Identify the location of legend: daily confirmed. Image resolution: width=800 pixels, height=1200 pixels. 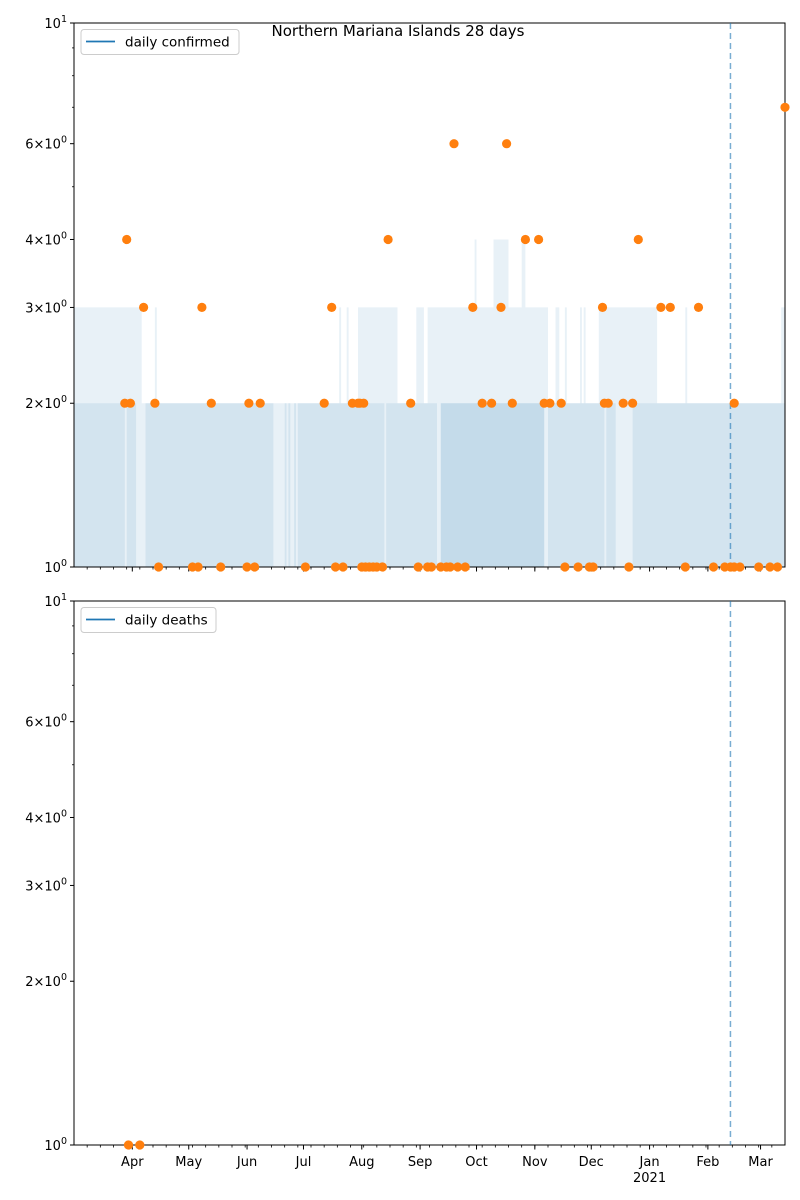
(160, 42).